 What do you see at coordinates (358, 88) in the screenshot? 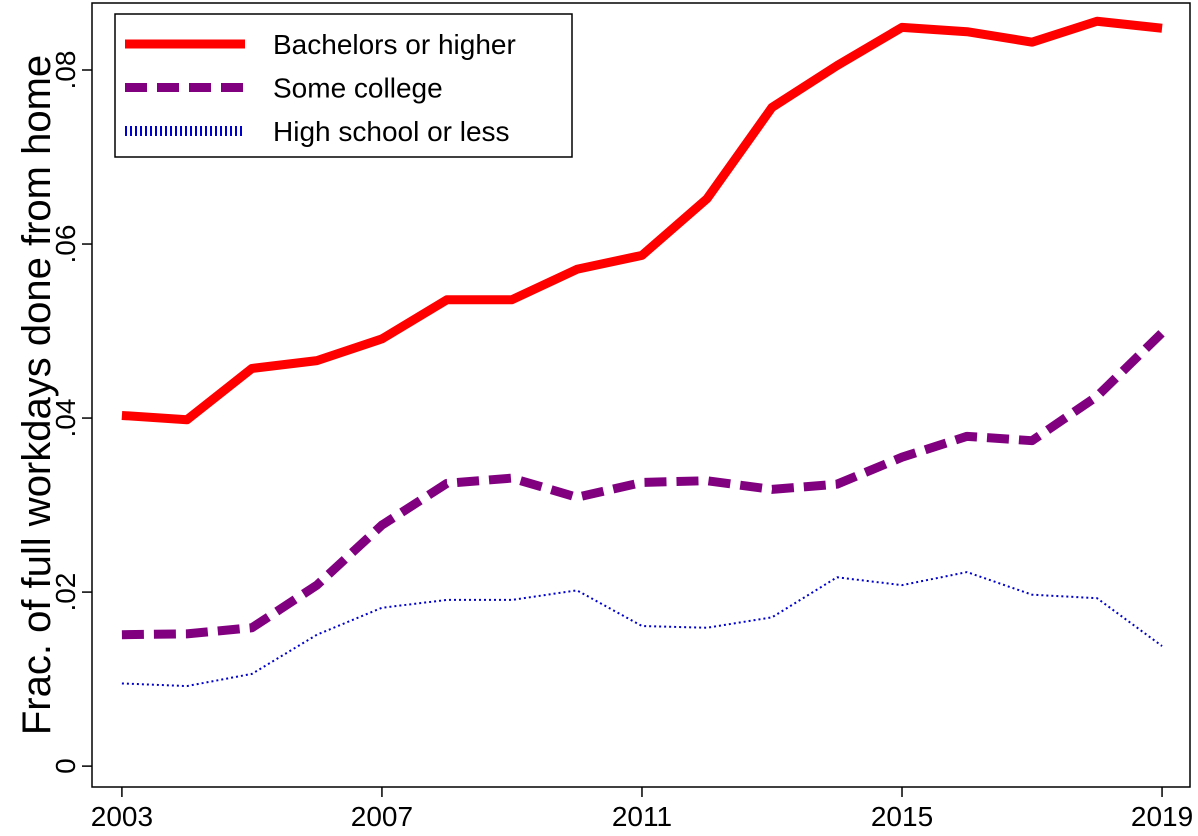
I see `legend-label: Some college` at bounding box center [358, 88].